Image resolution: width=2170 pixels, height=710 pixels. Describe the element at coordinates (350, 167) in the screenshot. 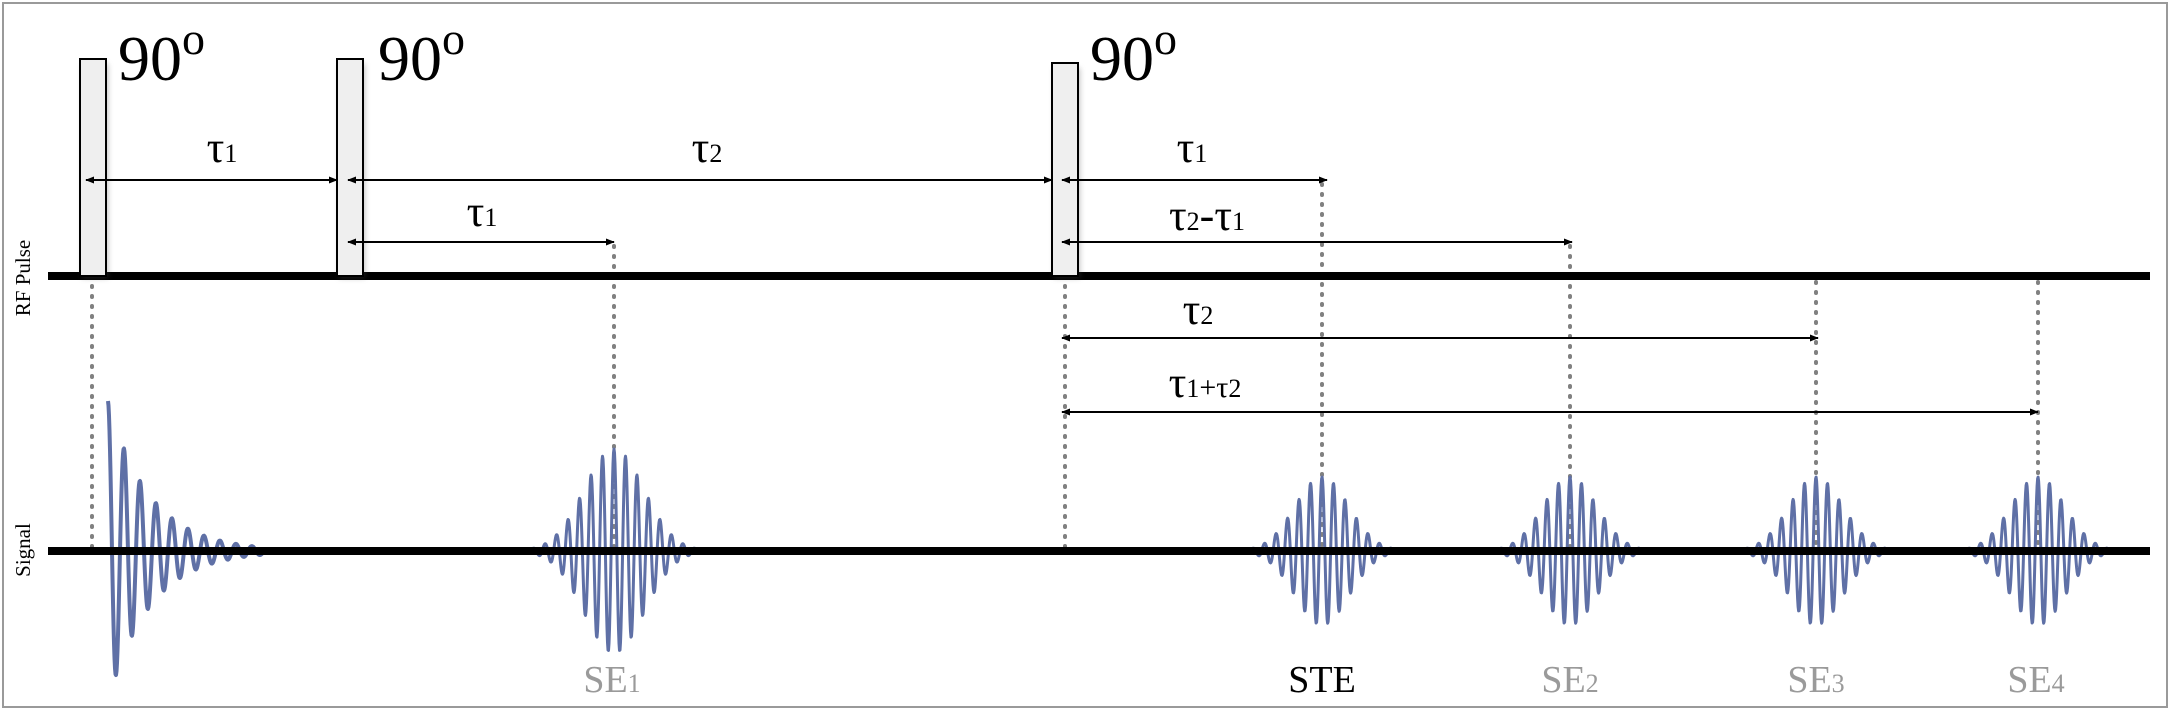

I see `pulse-2-rect` at that location.